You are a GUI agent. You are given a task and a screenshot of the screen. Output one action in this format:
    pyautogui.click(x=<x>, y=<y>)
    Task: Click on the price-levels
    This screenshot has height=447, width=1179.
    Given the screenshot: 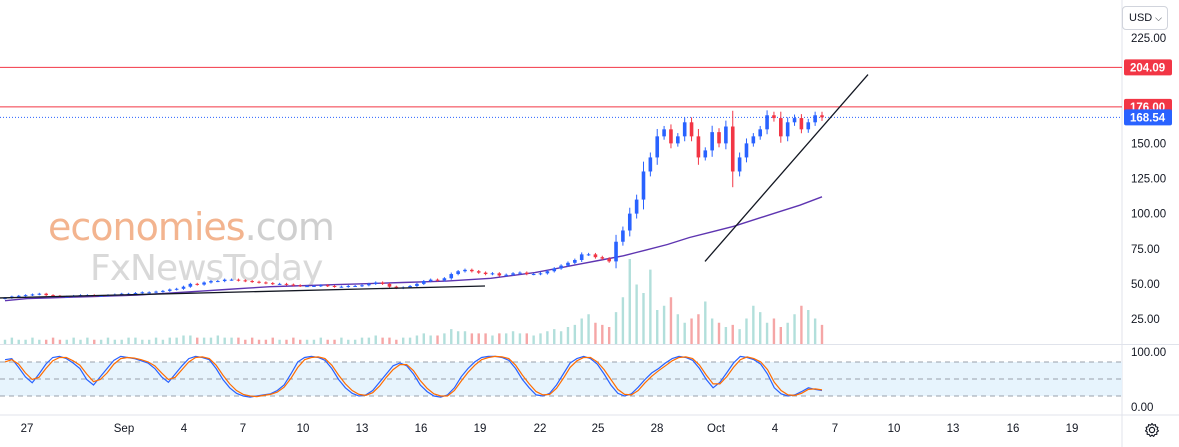 What is the action you would take?
    pyautogui.click(x=561, y=92)
    